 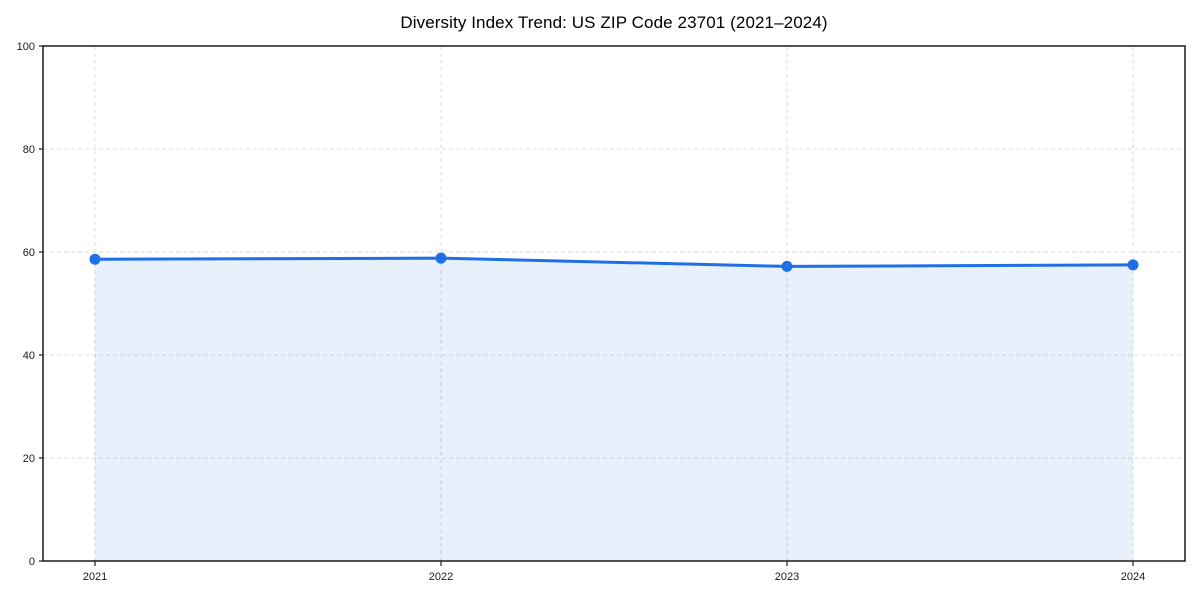 I want to click on x-tick-label: 2023, so click(x=787, y=577).